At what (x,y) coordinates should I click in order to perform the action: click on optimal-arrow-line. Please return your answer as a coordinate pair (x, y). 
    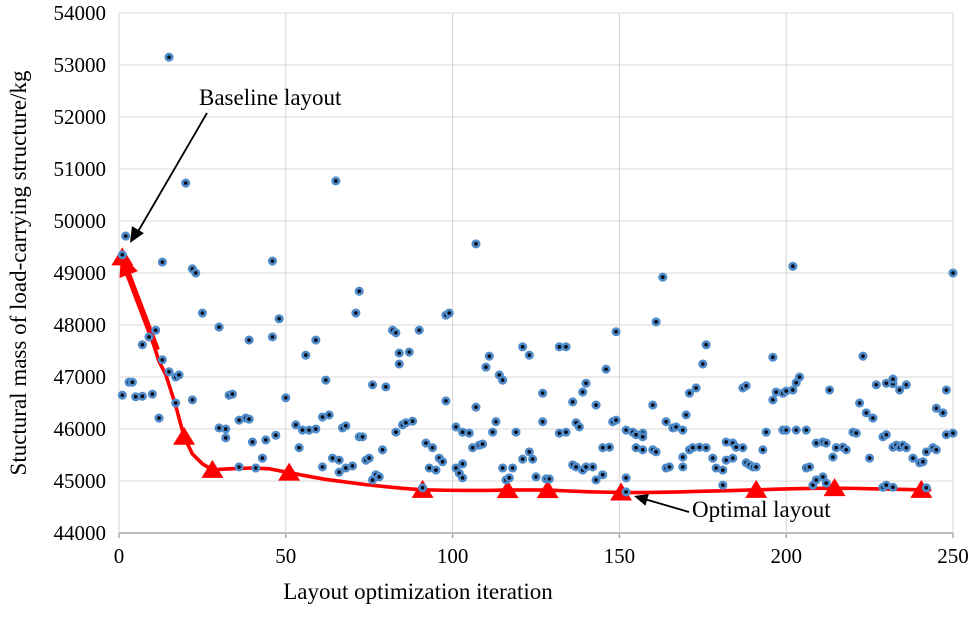
    Looking at the image, I should click on (665, 505).